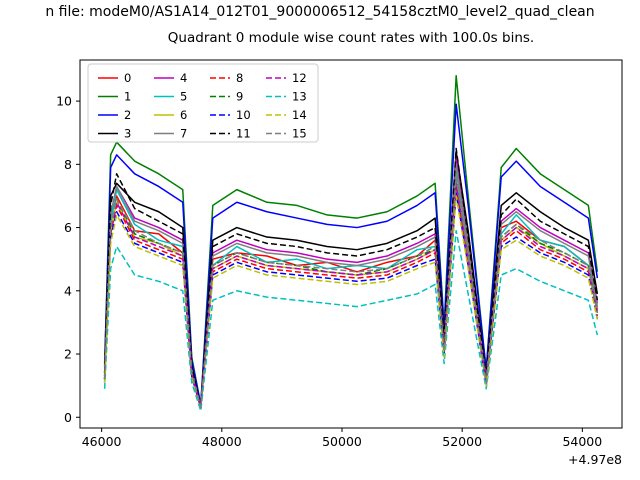 Image resolution: width=640 pixels, height=480 pixels. What do you see at coordinates (183, 97) in the screenshot?
I see `legend-label-5: 5` at bounding box center [183, 97].